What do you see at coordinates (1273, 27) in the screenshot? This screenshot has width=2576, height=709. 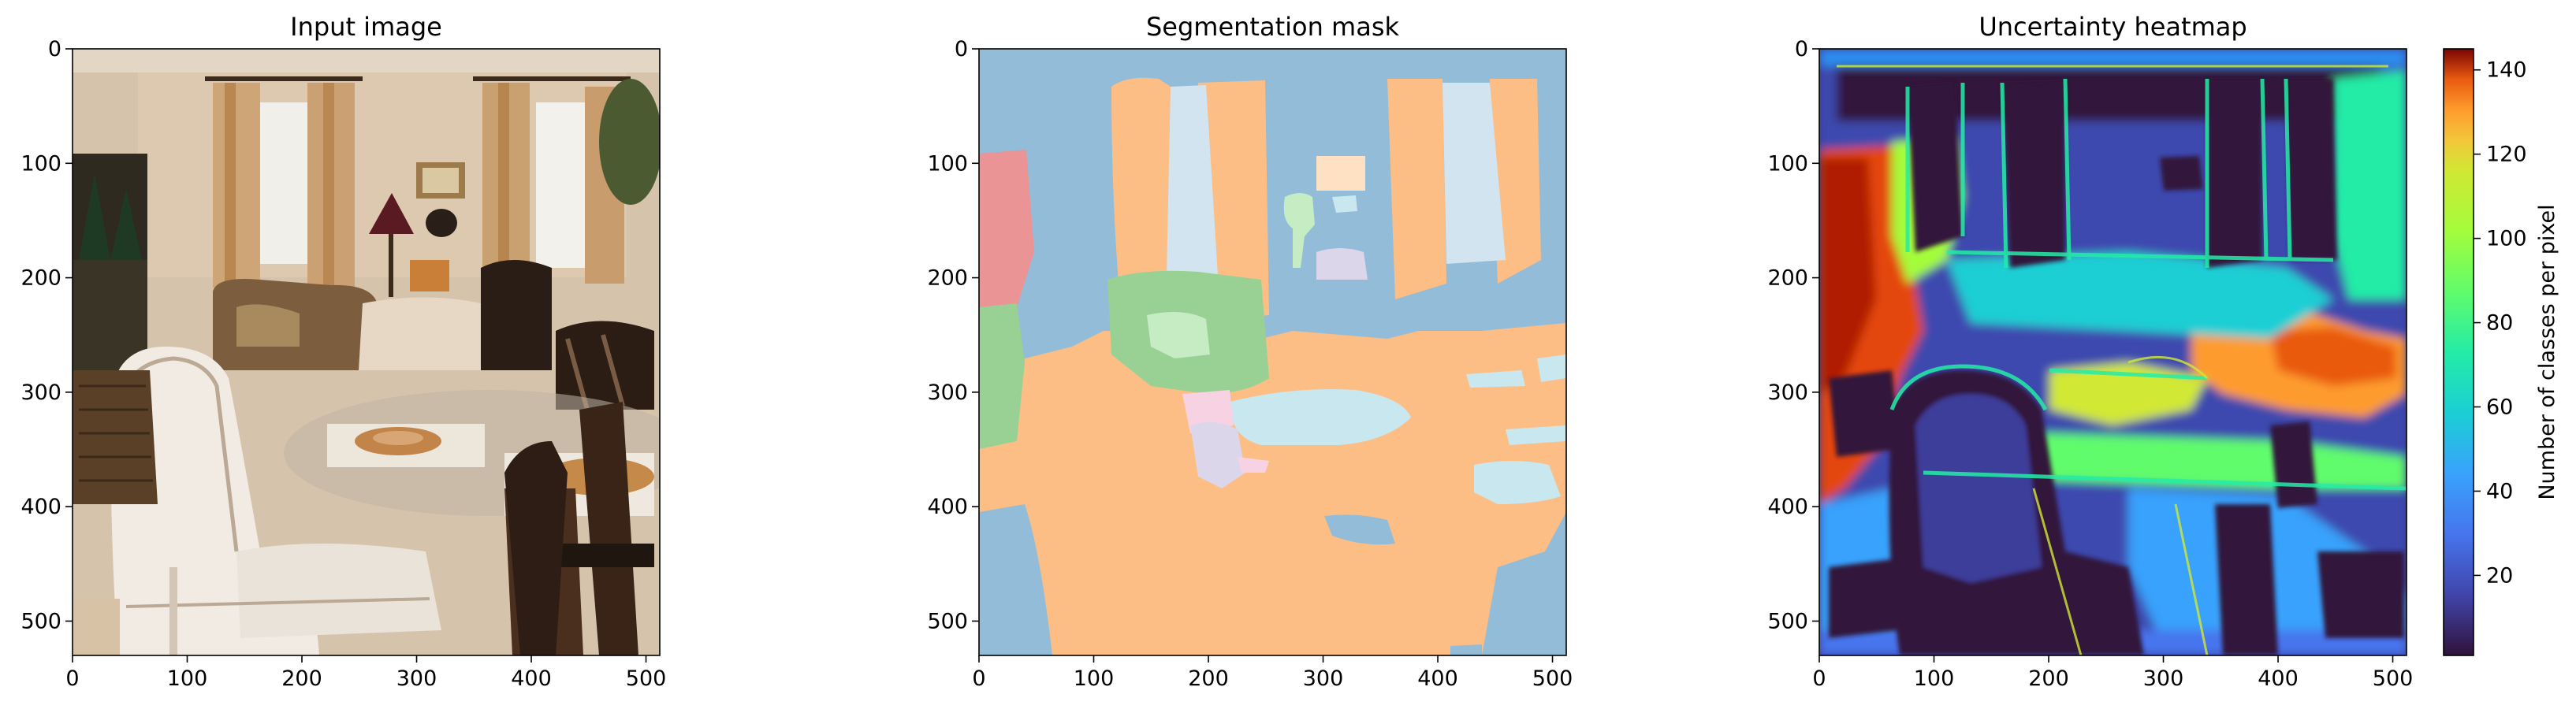 I see `panel-title-mask: Segmentation mask` at bounding box center [1273, 27].